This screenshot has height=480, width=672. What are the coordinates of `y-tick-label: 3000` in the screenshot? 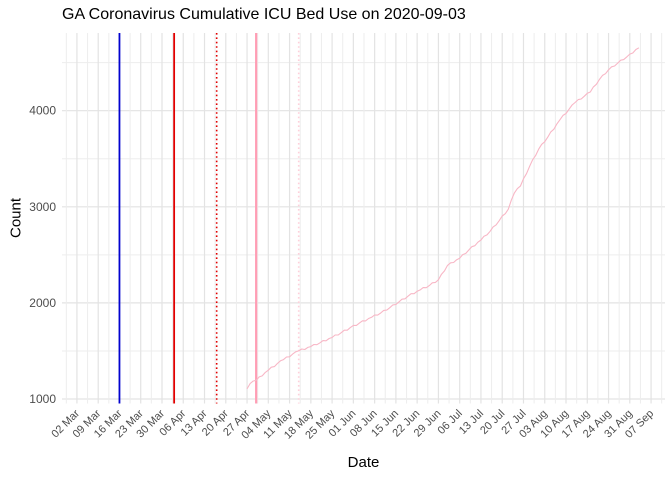 It's located at (42, 207).